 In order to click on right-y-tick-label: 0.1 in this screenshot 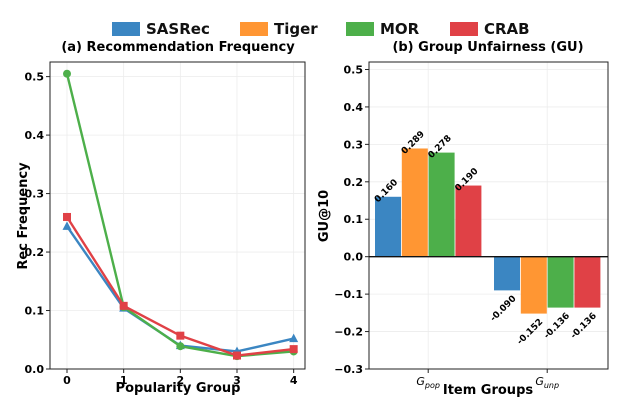, I will do `click(354, 219)`.